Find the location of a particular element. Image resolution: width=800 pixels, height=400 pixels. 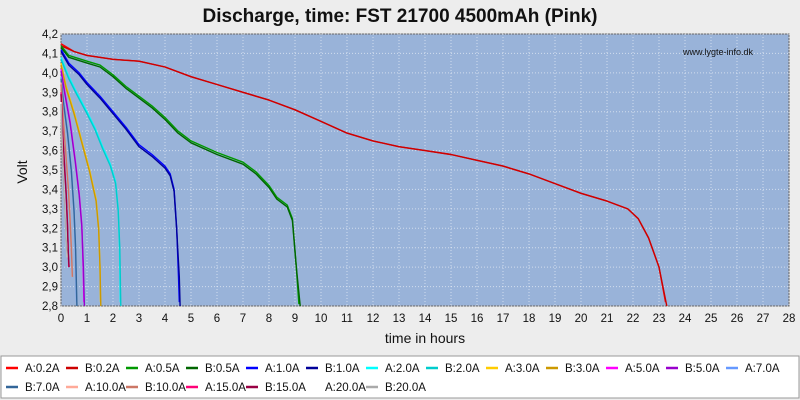

x-tick-label: 28 is located at coordinates (789, 319).